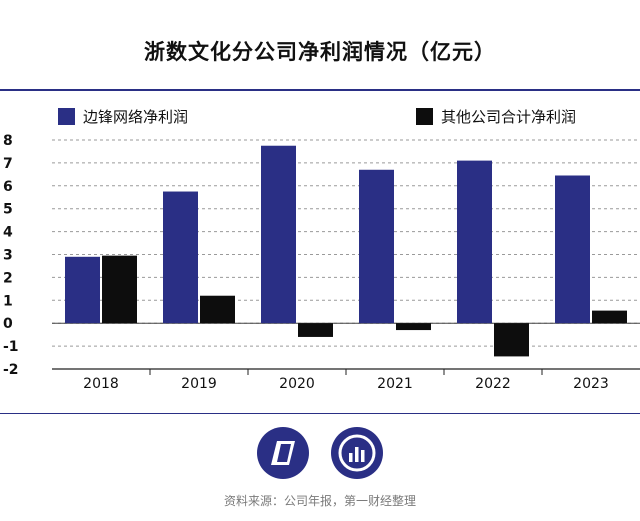  What do you see at coordinates (315, 330) in the screenshot?
I see `bar-others-2020` at bounding box center [315, 330].